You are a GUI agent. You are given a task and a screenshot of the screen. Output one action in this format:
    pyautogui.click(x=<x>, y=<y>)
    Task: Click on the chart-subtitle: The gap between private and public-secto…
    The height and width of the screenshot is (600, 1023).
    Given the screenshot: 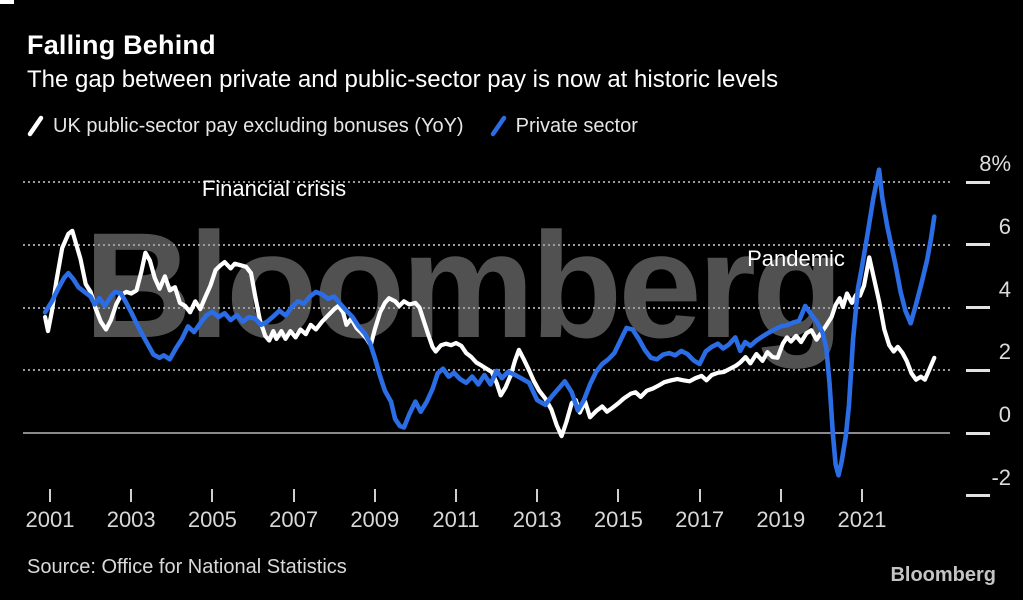 What is the action you would take?
    pyautogui.click(x=403, y=79)
    